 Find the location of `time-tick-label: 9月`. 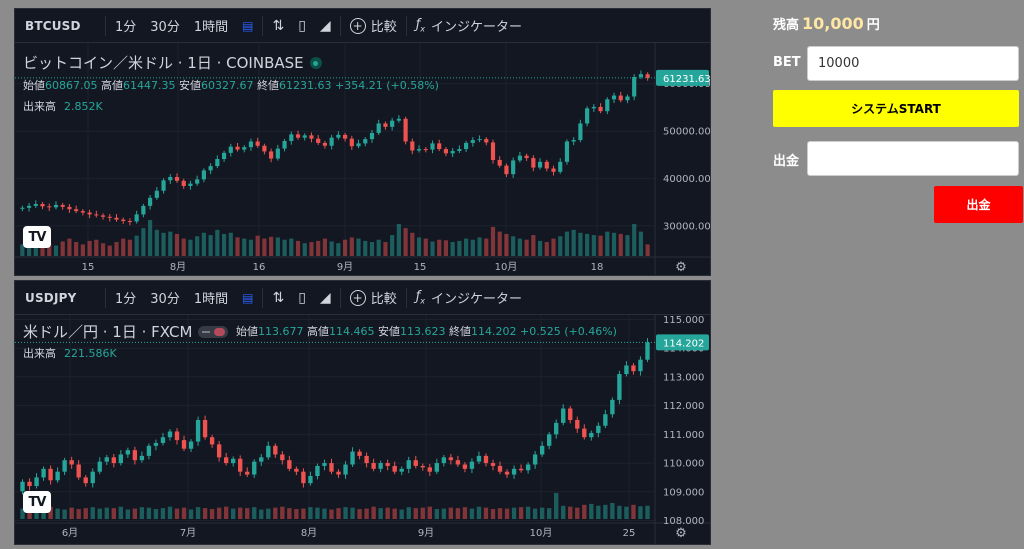

time-tick-label: 9月 is located at coordinates (345, 267).